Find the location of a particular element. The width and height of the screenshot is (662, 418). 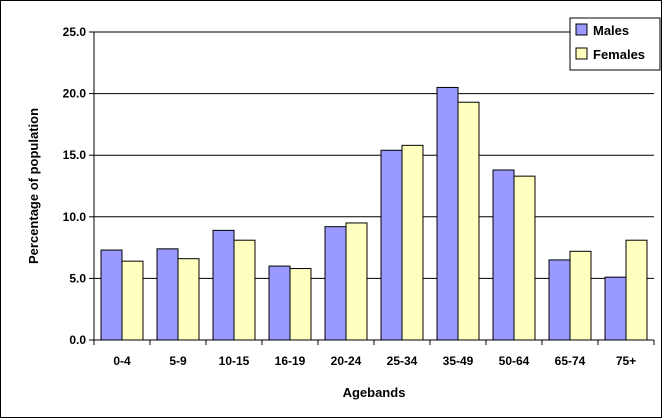

y-axis-label: Percentage of population is located at coordinates (33, 186).